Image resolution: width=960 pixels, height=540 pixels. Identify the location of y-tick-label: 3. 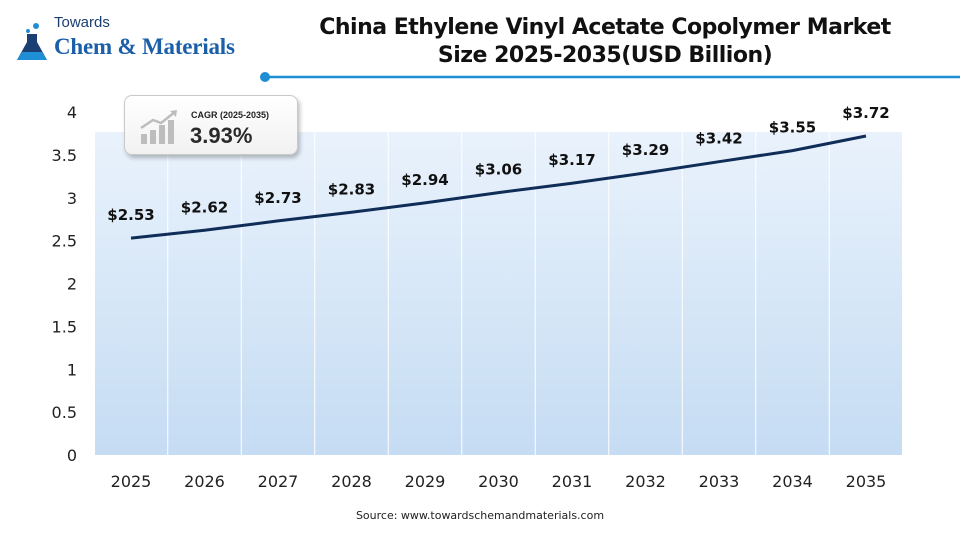
(72, 198).